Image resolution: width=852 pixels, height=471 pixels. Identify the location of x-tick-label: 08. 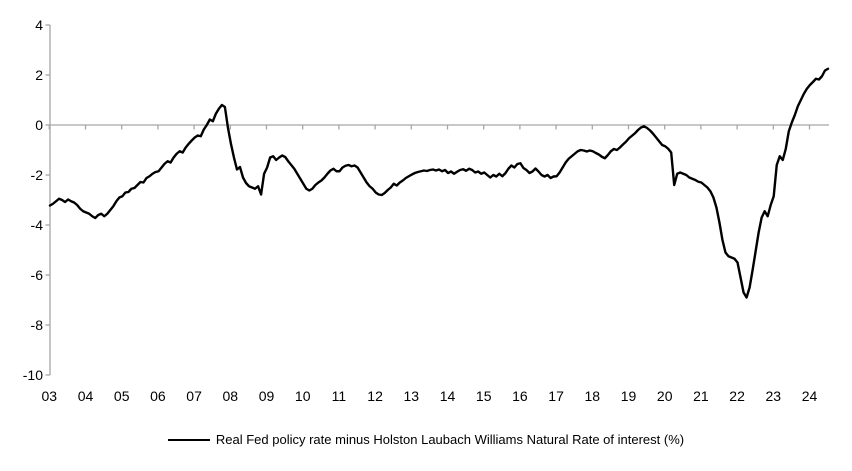
(231, 396).